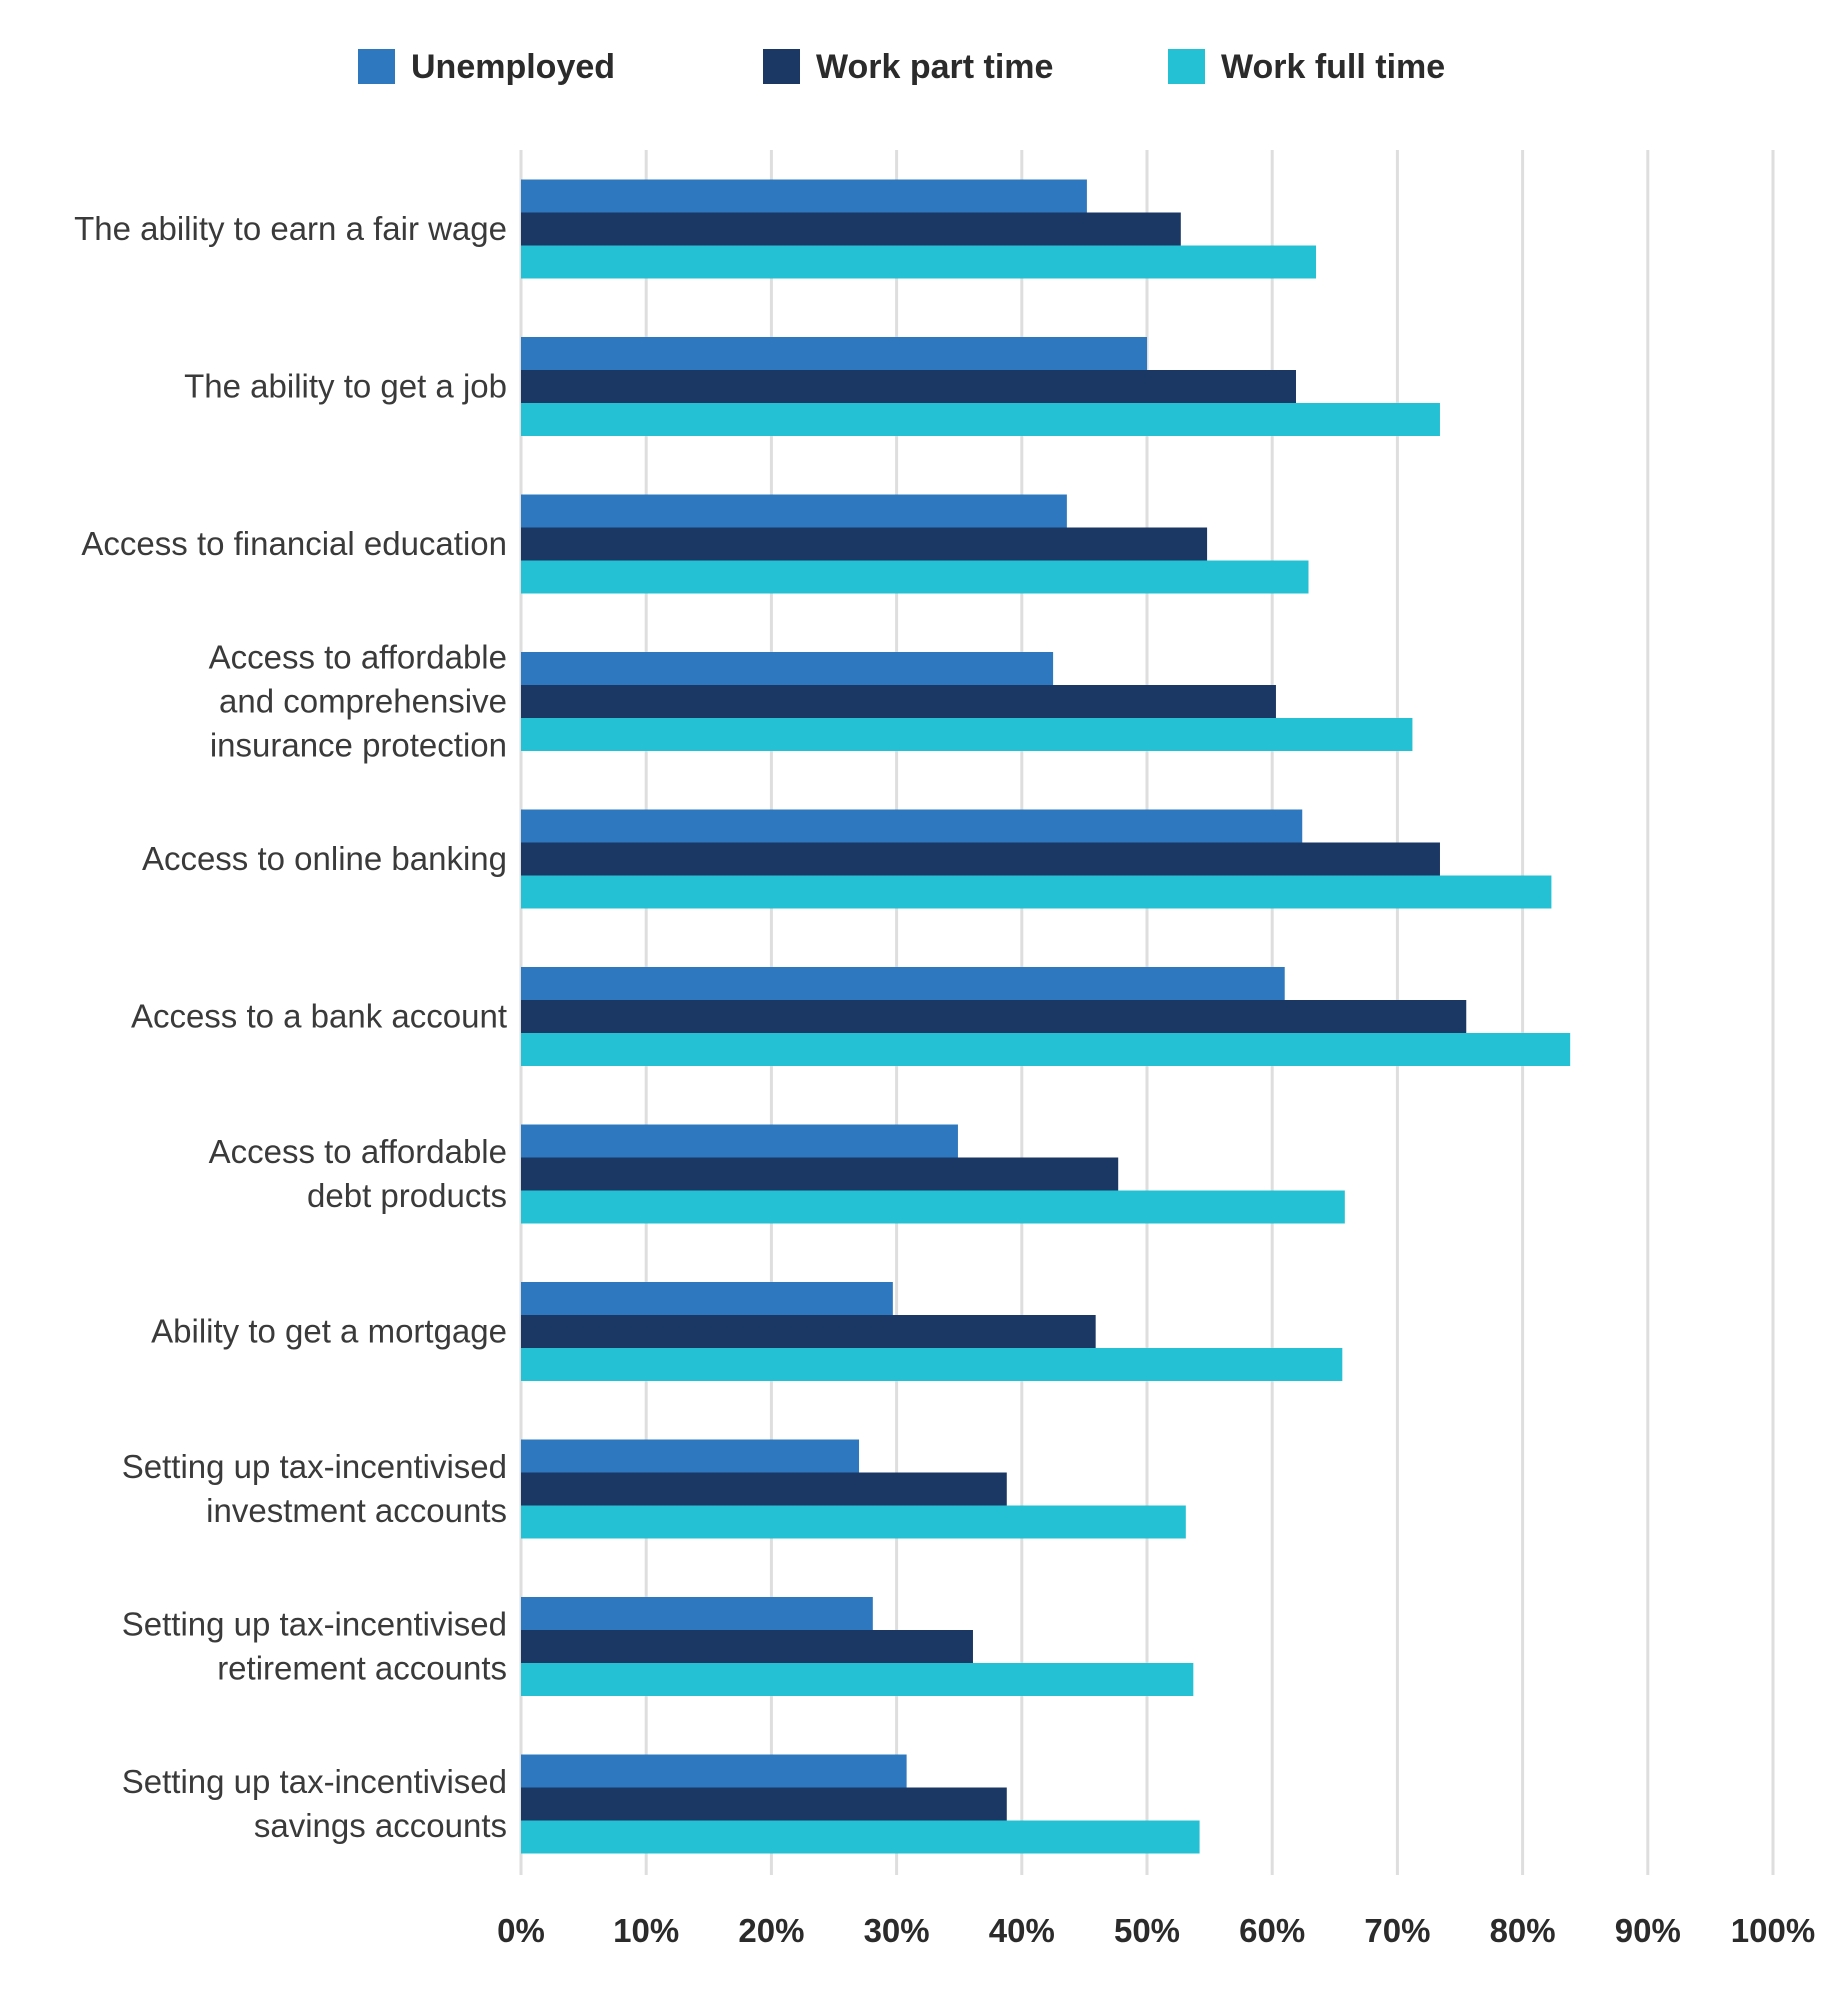  I want to click on category-label: Access to financial education, so click(294, 543).